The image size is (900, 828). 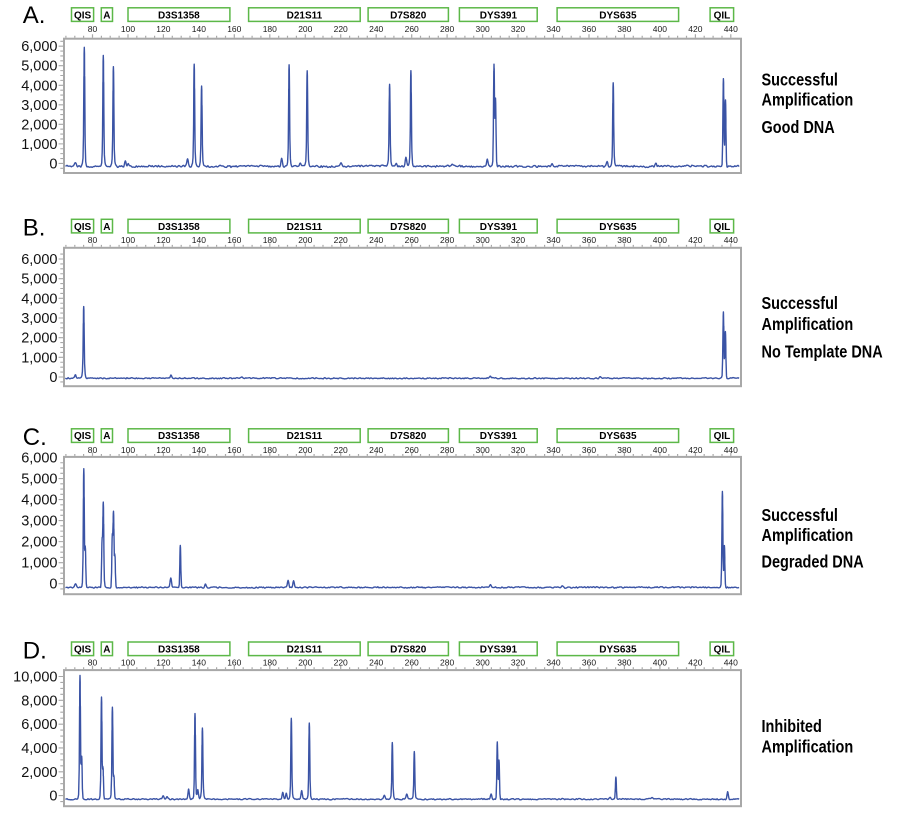 What do you see at coordinates (39, 47) in the screenshot?
I see `svg-text: 6,000` at bounding box center [39, 47].